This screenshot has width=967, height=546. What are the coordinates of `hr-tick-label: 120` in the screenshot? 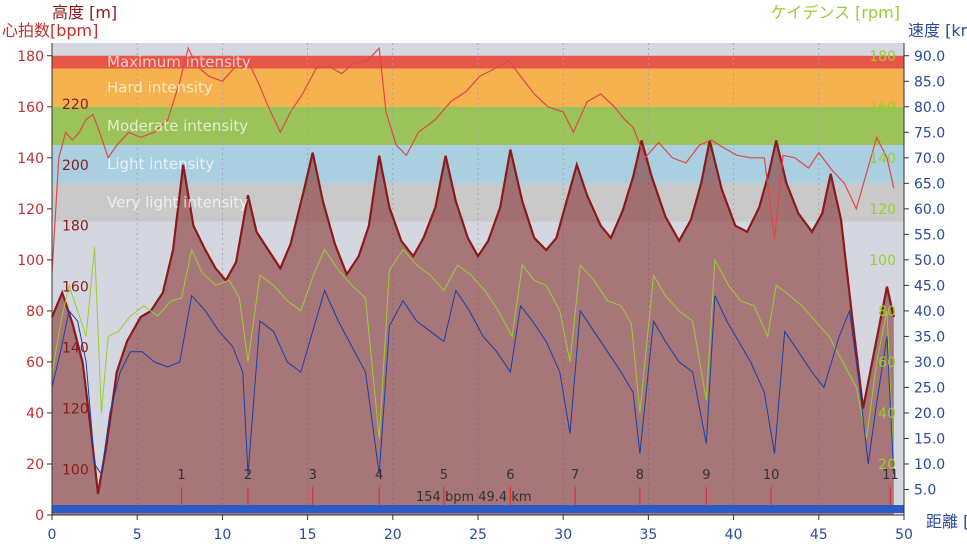 It's located at (30, 210).